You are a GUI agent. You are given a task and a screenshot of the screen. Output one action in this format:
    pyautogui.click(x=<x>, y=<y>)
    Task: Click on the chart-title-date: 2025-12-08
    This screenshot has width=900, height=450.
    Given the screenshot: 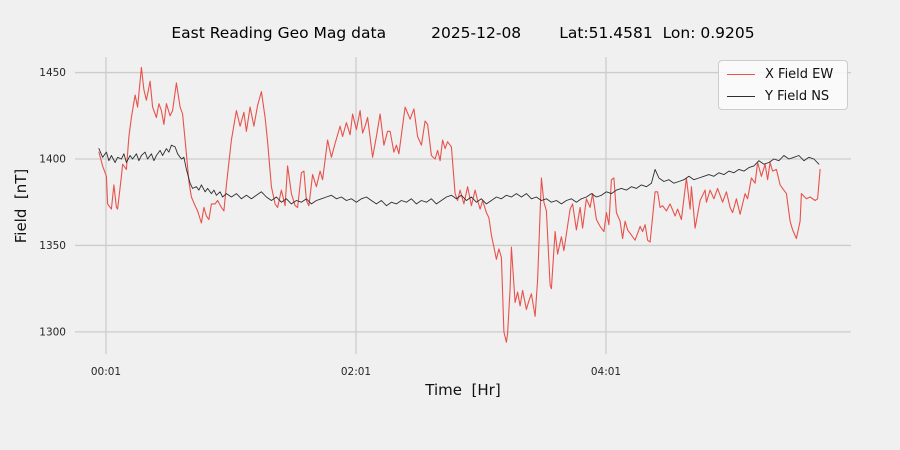 What is the action you would take?
    pyautogui.click(x=476, y=33)
    